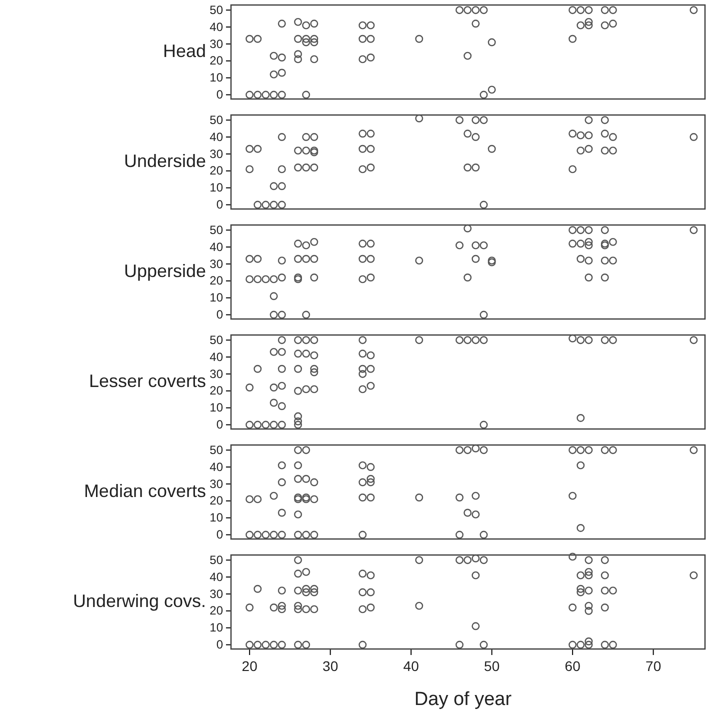  I want to click on y-axis-title: Underside, so click(165, 160).